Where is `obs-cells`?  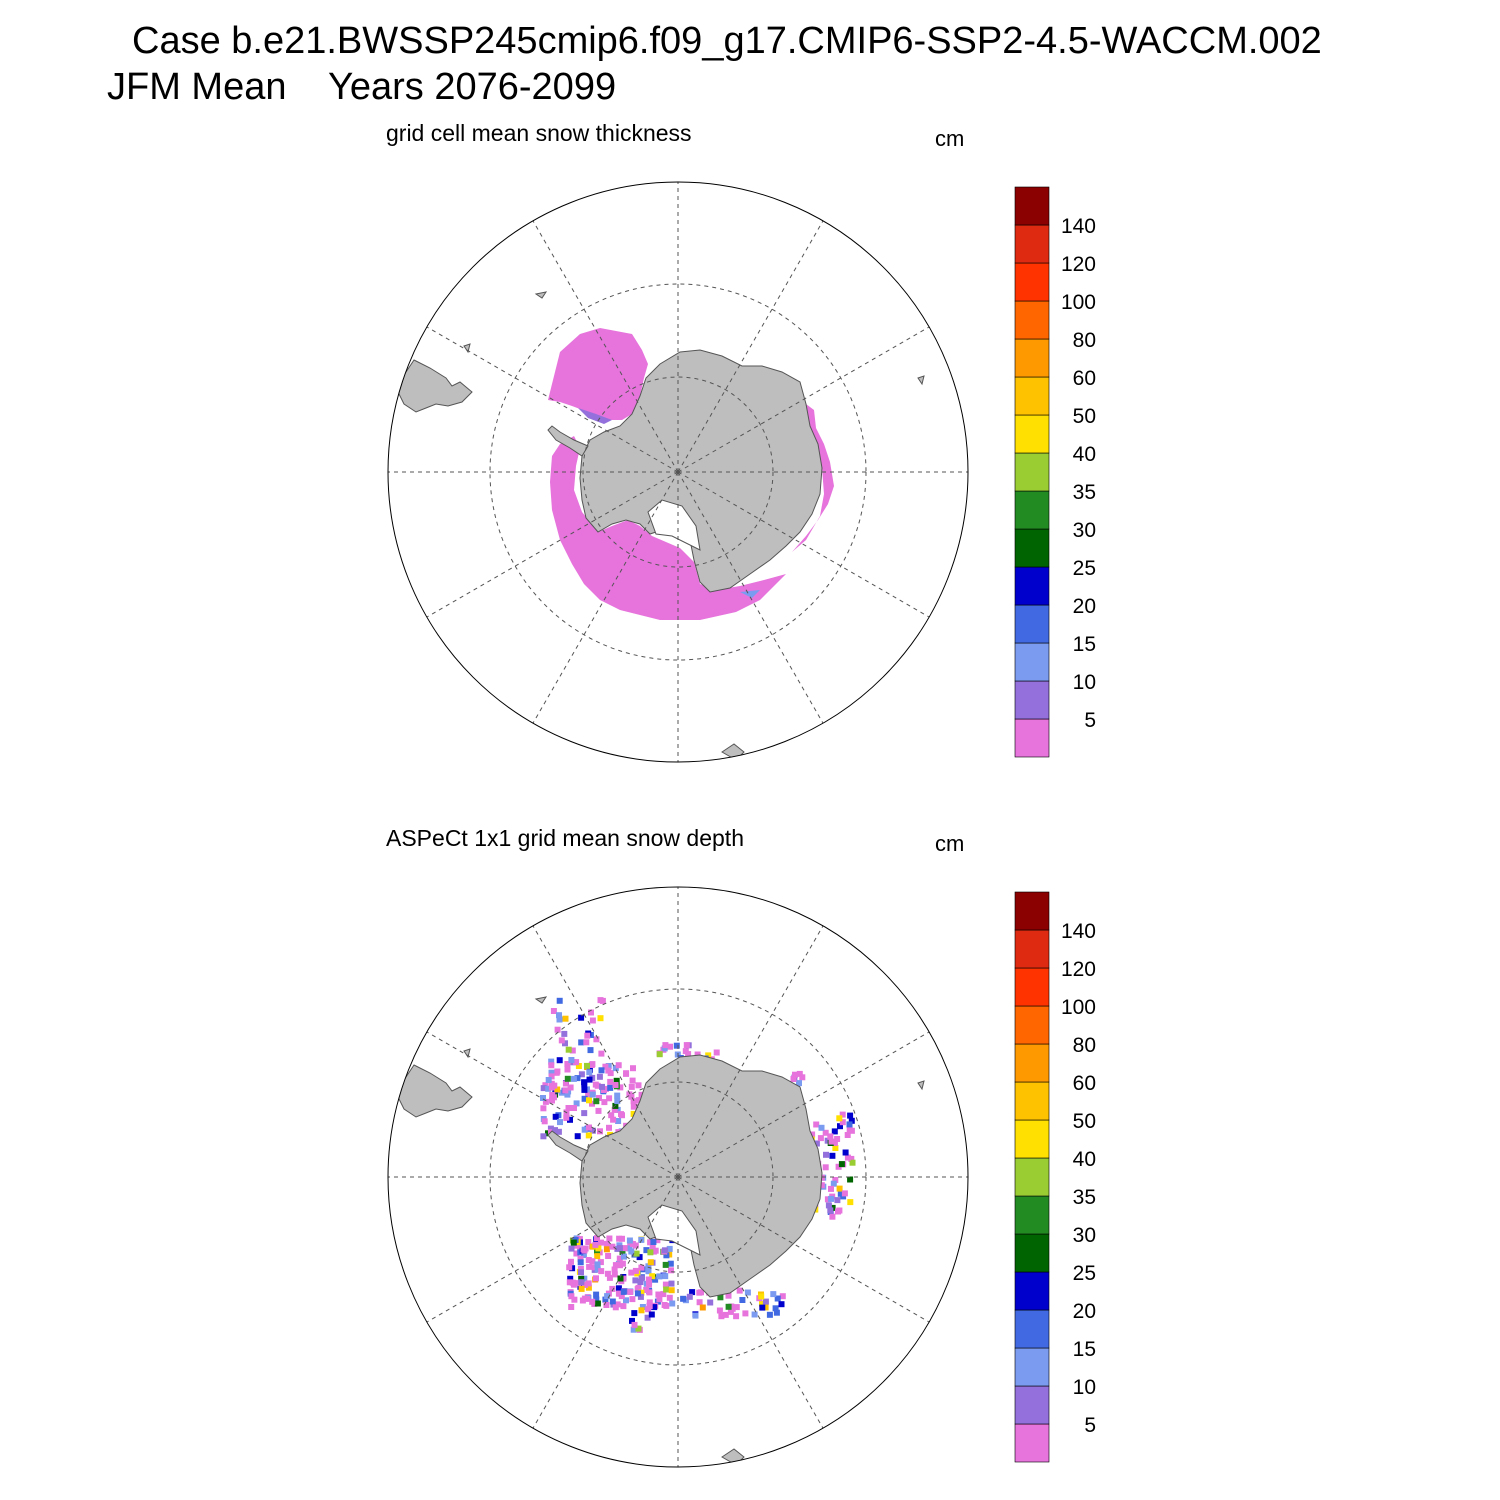
obs-cells is located at coordinates (698, 1165).